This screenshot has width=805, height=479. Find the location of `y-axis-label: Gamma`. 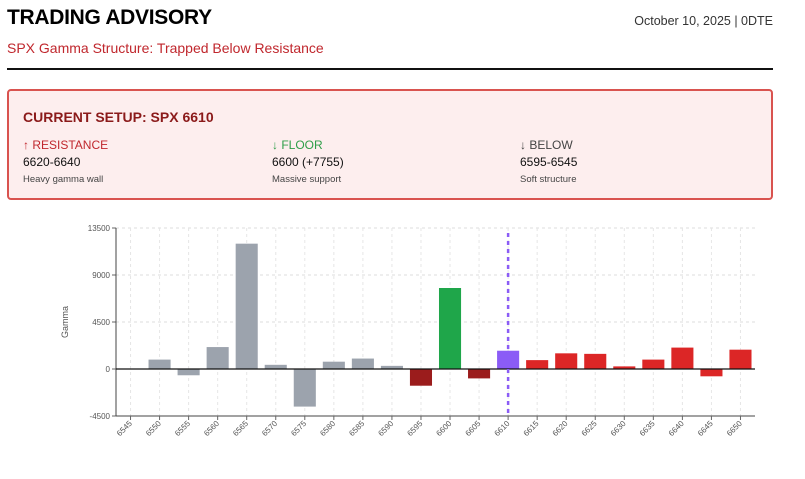

y-axis-label: Gamma is located at coordinates (65, 322).